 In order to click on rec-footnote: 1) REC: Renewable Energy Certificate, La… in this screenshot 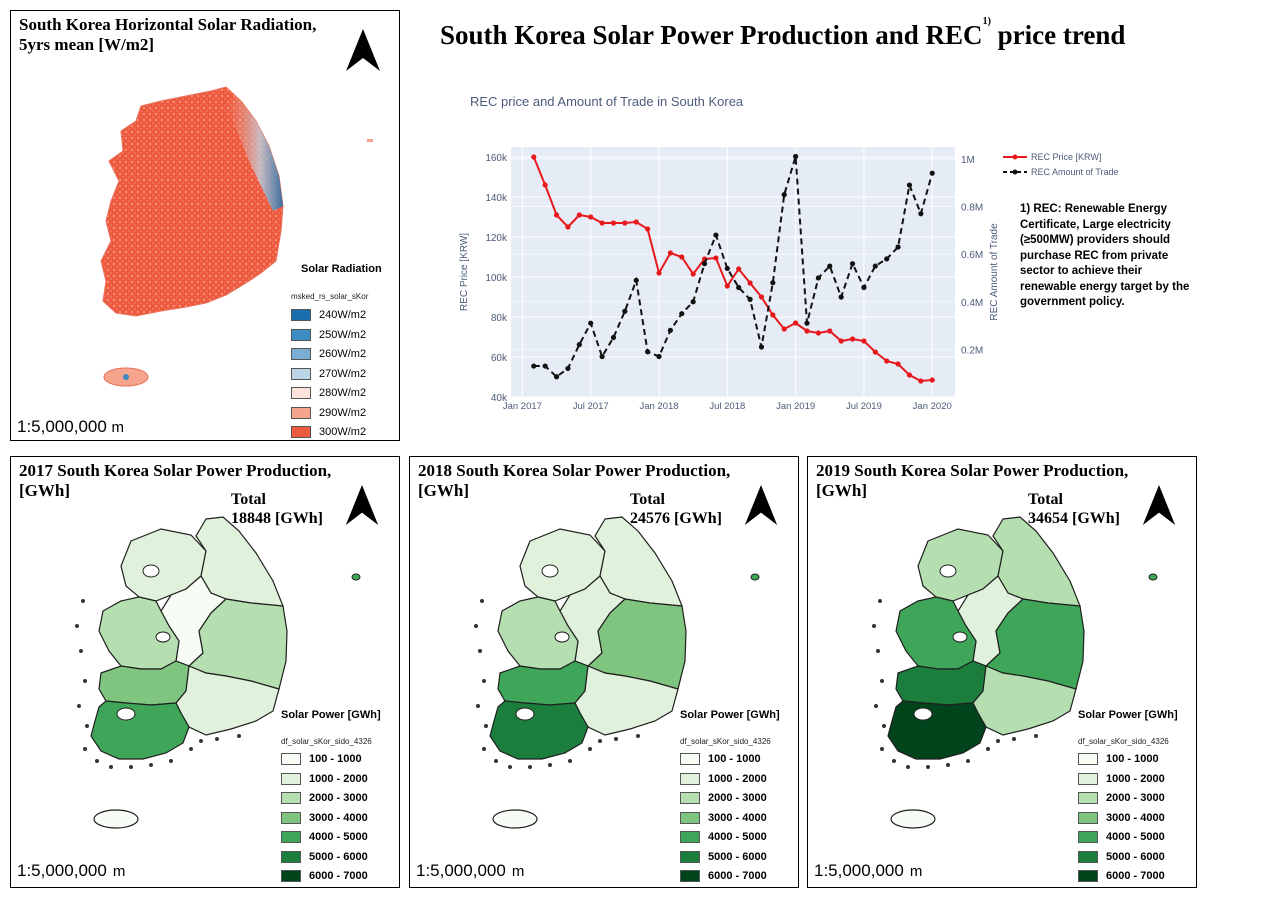, I will do `click(1105, 255)`.